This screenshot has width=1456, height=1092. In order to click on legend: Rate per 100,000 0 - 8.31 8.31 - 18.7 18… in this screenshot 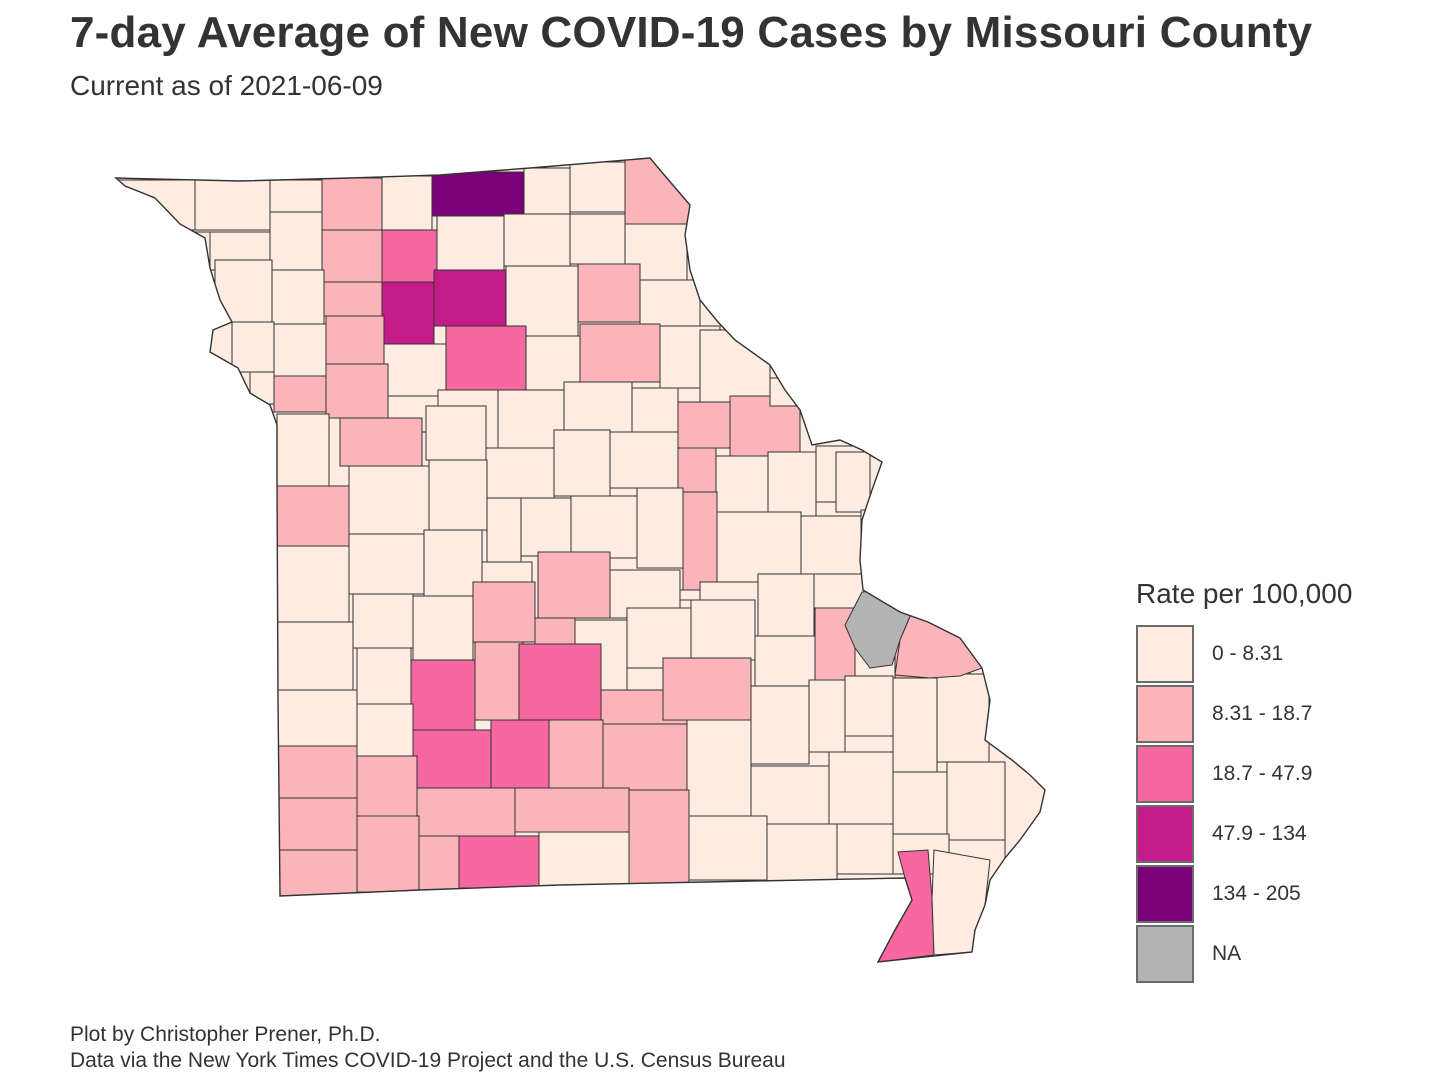, I will do `click(1286, 781)`.